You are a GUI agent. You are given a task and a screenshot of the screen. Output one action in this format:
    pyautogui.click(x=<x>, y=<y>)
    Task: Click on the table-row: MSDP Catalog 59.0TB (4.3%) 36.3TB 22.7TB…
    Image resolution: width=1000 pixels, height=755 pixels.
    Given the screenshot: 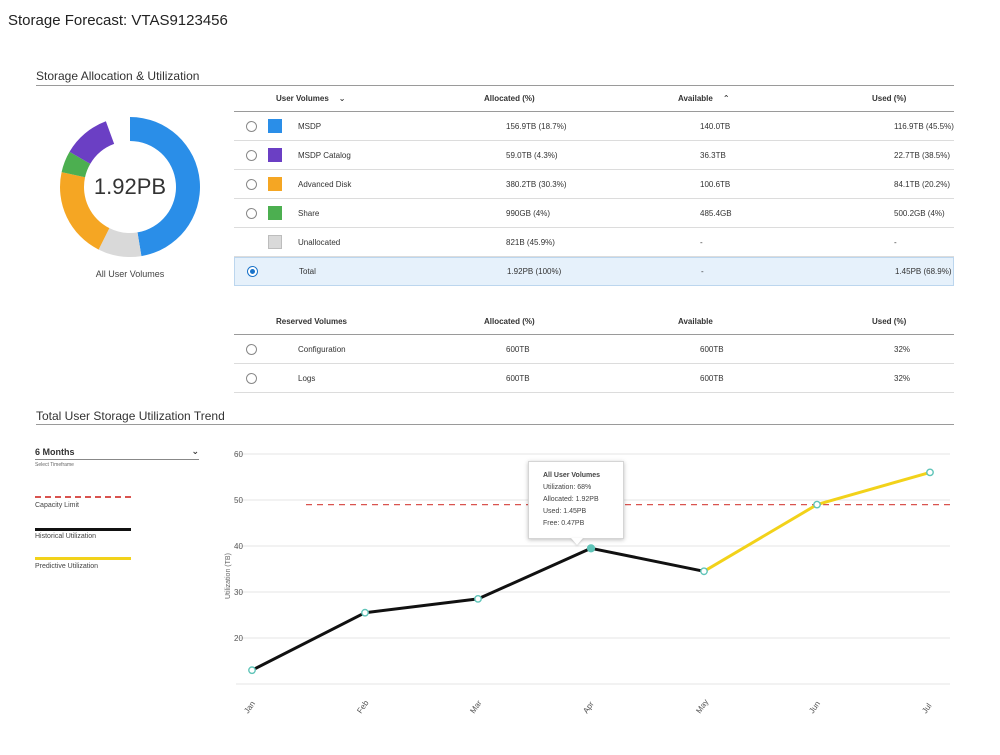 What is the action you would take?
    pyautogui.click(x=594, y=155)
    